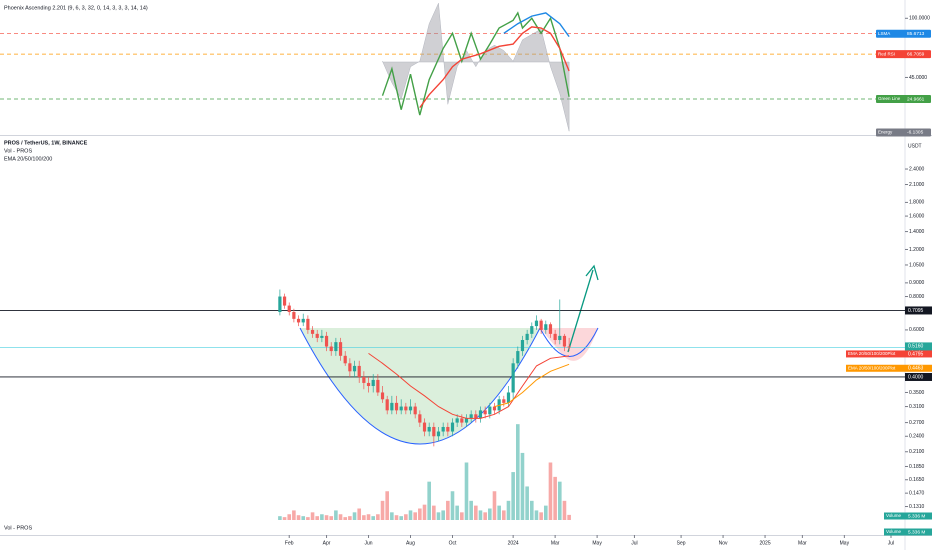  Describe the element at coordinates (327, 543) in the screenshot. I see `x-tick-label: Apr` at that location.